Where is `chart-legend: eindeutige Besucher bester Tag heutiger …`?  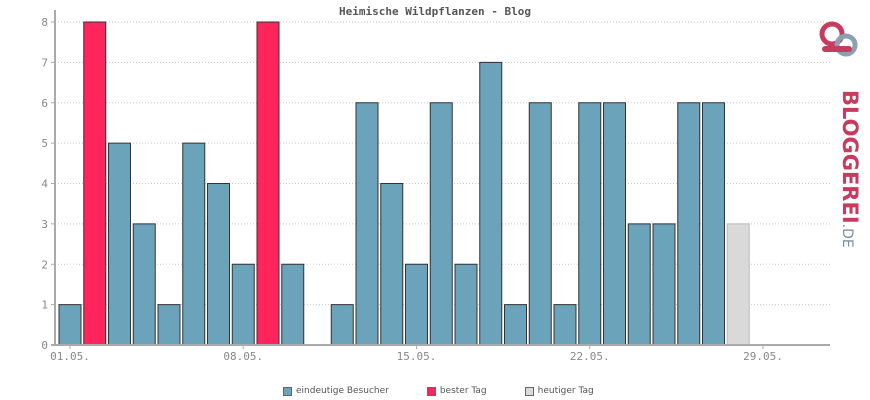
chart-legend: eindeutige Besucher bester Tag heutiger … is located at coordinates (438, 391).